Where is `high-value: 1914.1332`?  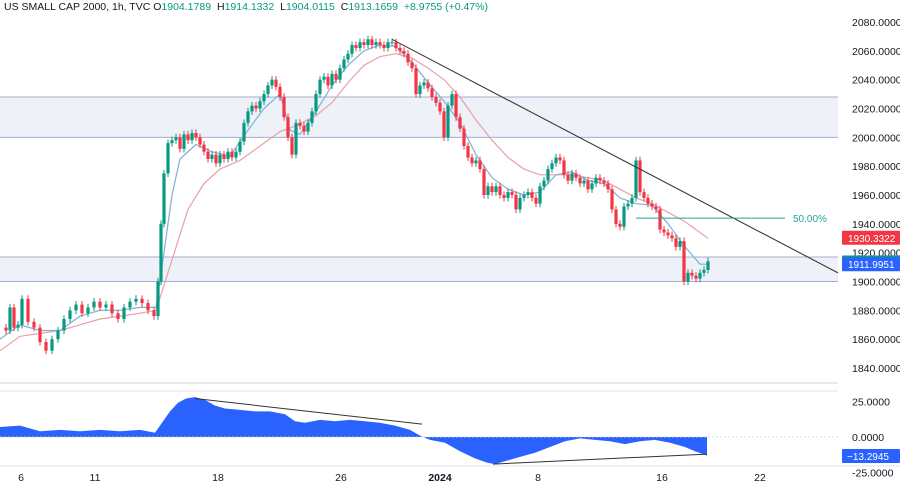 high-value: 1914.1332 is located at coordinates (249, 7).